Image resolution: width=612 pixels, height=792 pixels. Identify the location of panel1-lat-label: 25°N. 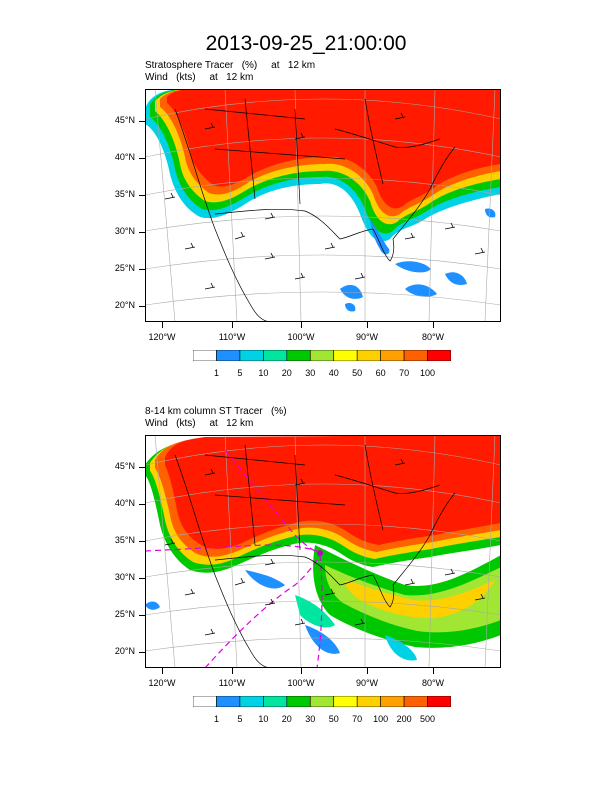
(124, 268).